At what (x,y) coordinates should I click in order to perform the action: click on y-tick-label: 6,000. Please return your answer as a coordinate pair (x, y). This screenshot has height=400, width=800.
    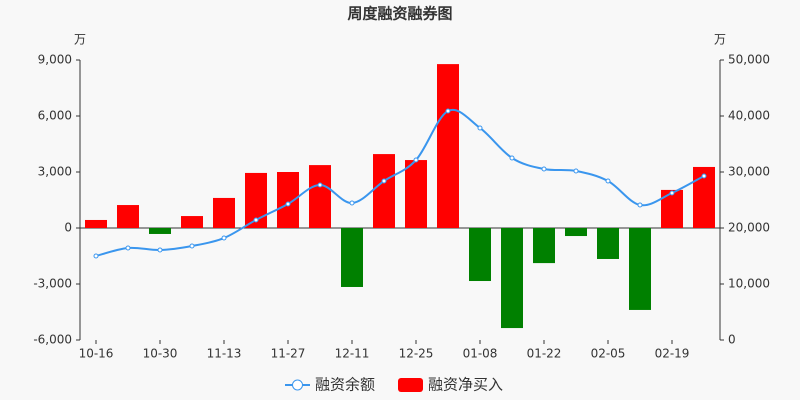
    Looking at the image, I should click on (55, 116).